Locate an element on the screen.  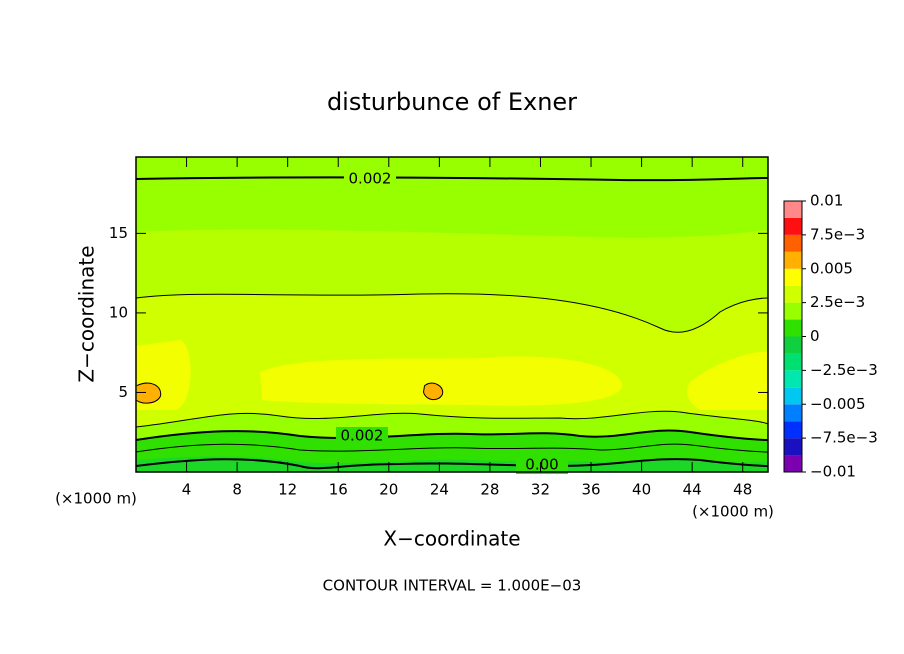
footnote: CONTOUR INTERVAL = 1.000E−03 is located at coordinates (452, 586).